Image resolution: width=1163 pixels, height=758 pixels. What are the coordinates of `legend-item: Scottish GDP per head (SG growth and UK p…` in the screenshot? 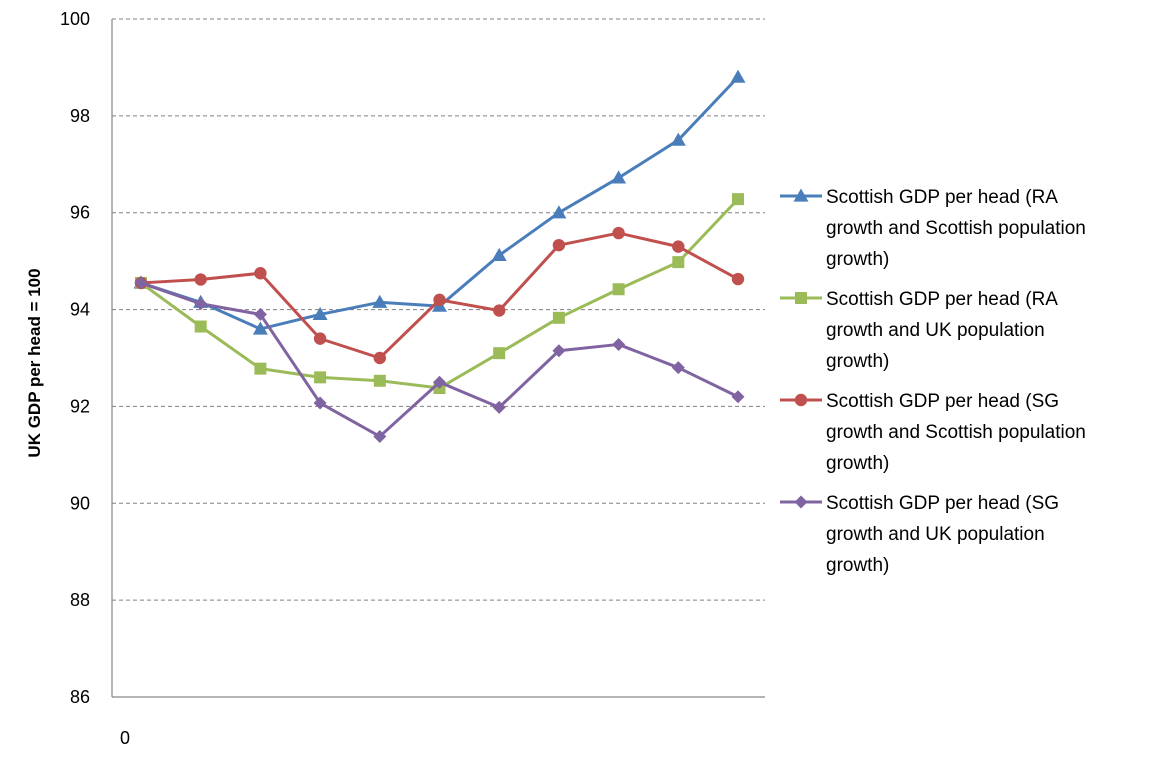 It's located at (919, 534).